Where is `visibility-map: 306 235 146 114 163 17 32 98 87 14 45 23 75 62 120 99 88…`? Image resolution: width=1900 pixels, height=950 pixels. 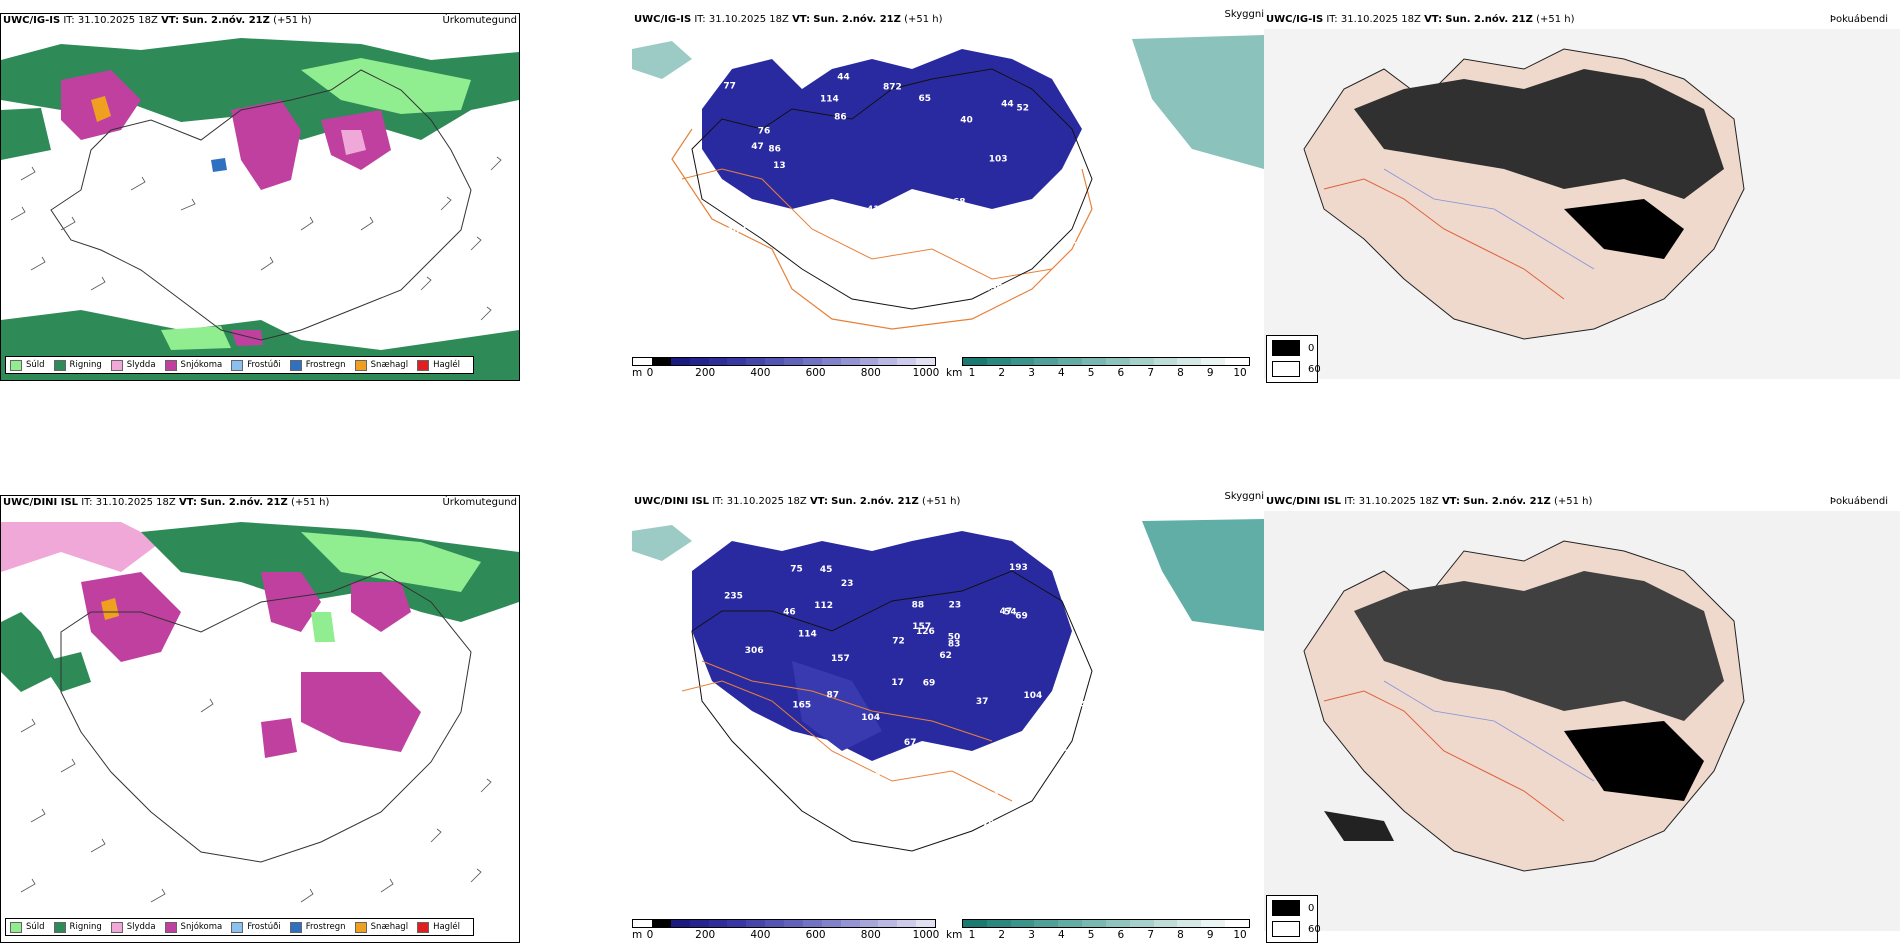
visibility-map: 306 235 146 114 163 17 32 98 87 14 45 23 75 62 120 99 88… is located at coordinates (948, 686).